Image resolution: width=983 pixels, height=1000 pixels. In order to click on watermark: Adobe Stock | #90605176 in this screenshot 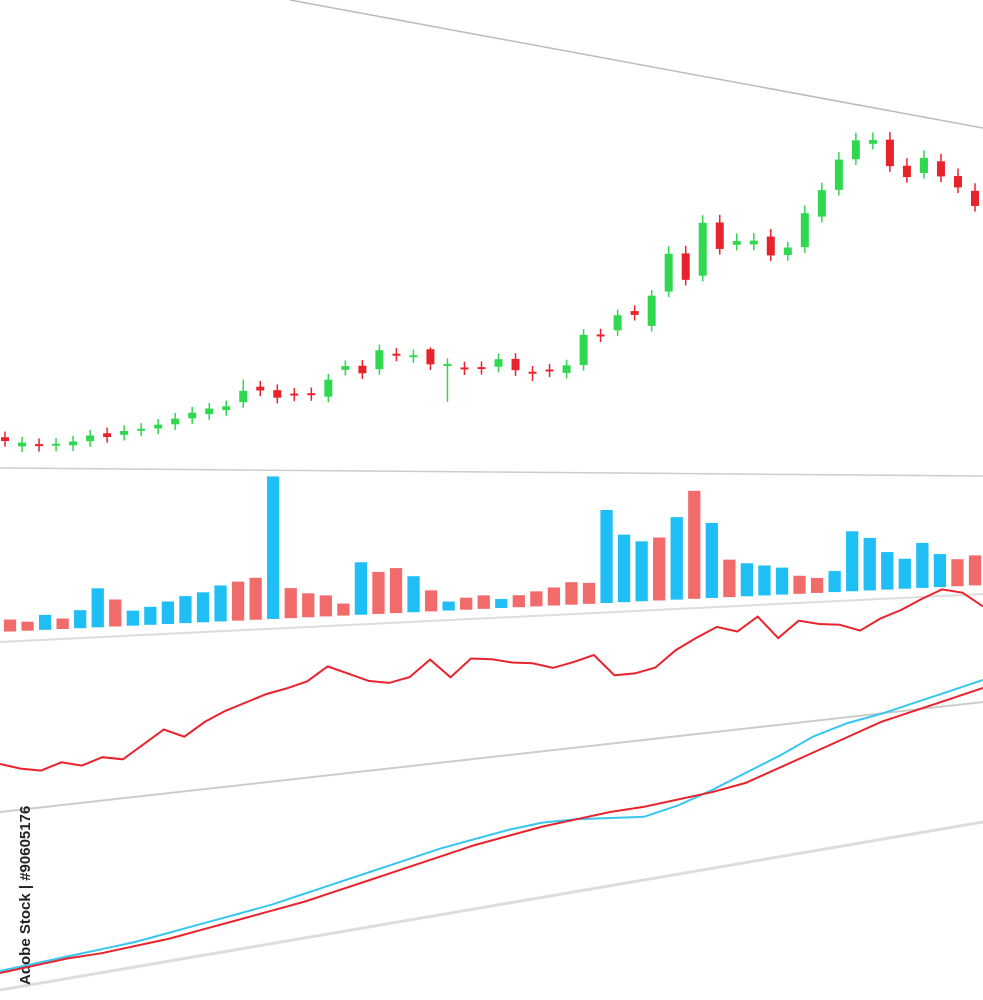, I will do `click(25, 895)`.